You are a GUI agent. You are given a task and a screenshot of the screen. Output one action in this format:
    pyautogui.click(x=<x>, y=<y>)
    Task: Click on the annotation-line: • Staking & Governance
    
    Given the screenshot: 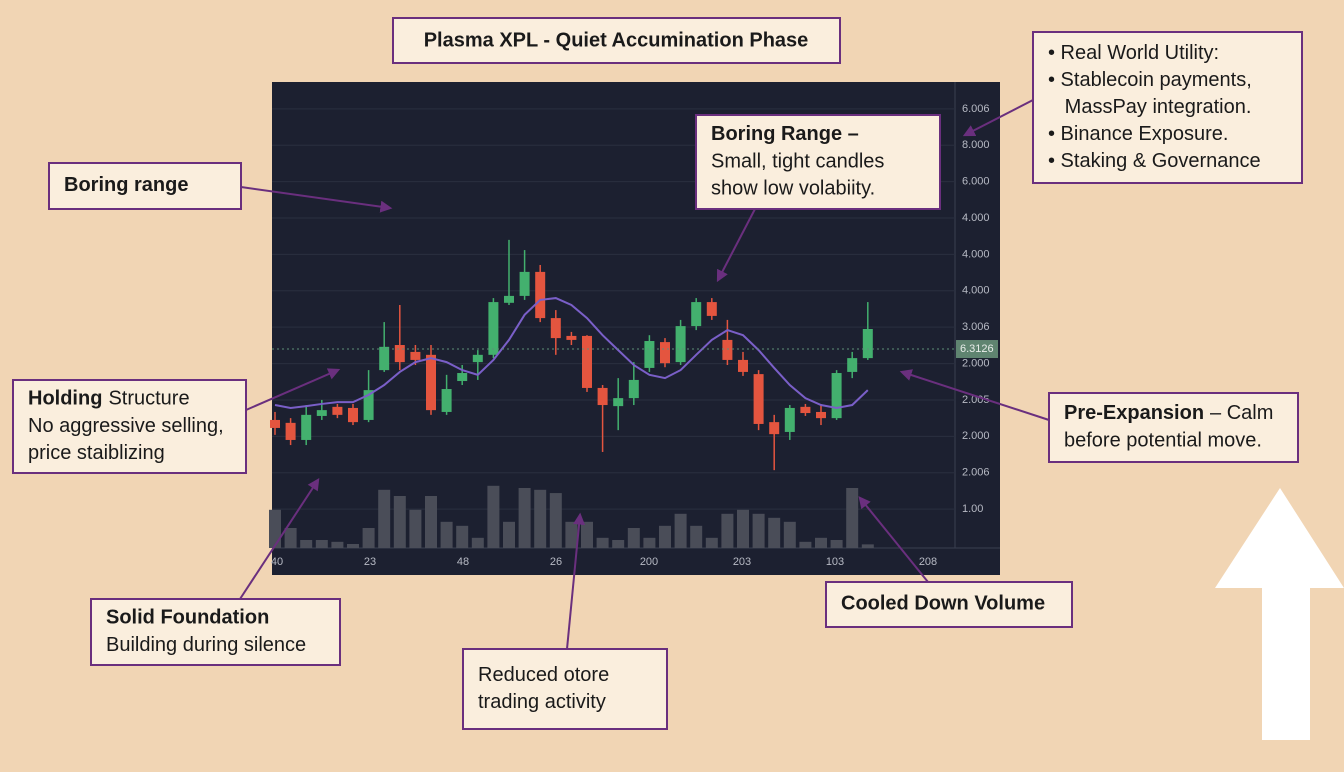 What is the action you would take?
    pyautogui.click(x=1154, y=161)
    